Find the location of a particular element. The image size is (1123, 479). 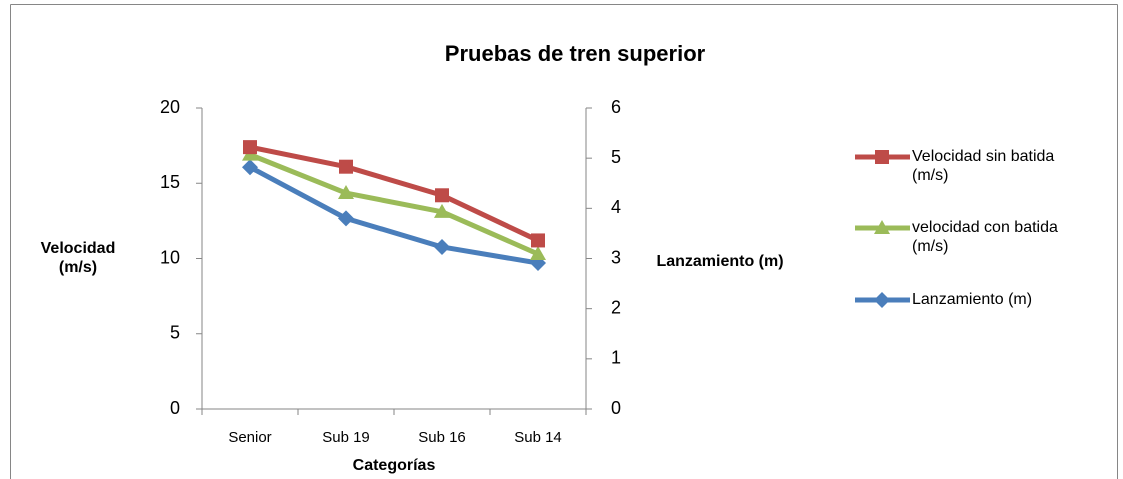

x-axis-title: Categorías is located at coordinates (394, 465).